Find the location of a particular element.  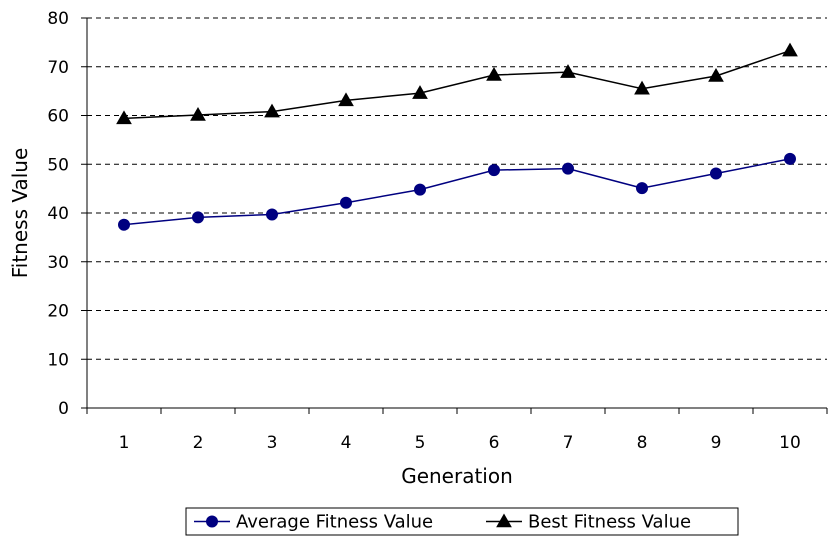

legend: Average Fitness Value Best Fitness Value is located at coordinates (462, 521).